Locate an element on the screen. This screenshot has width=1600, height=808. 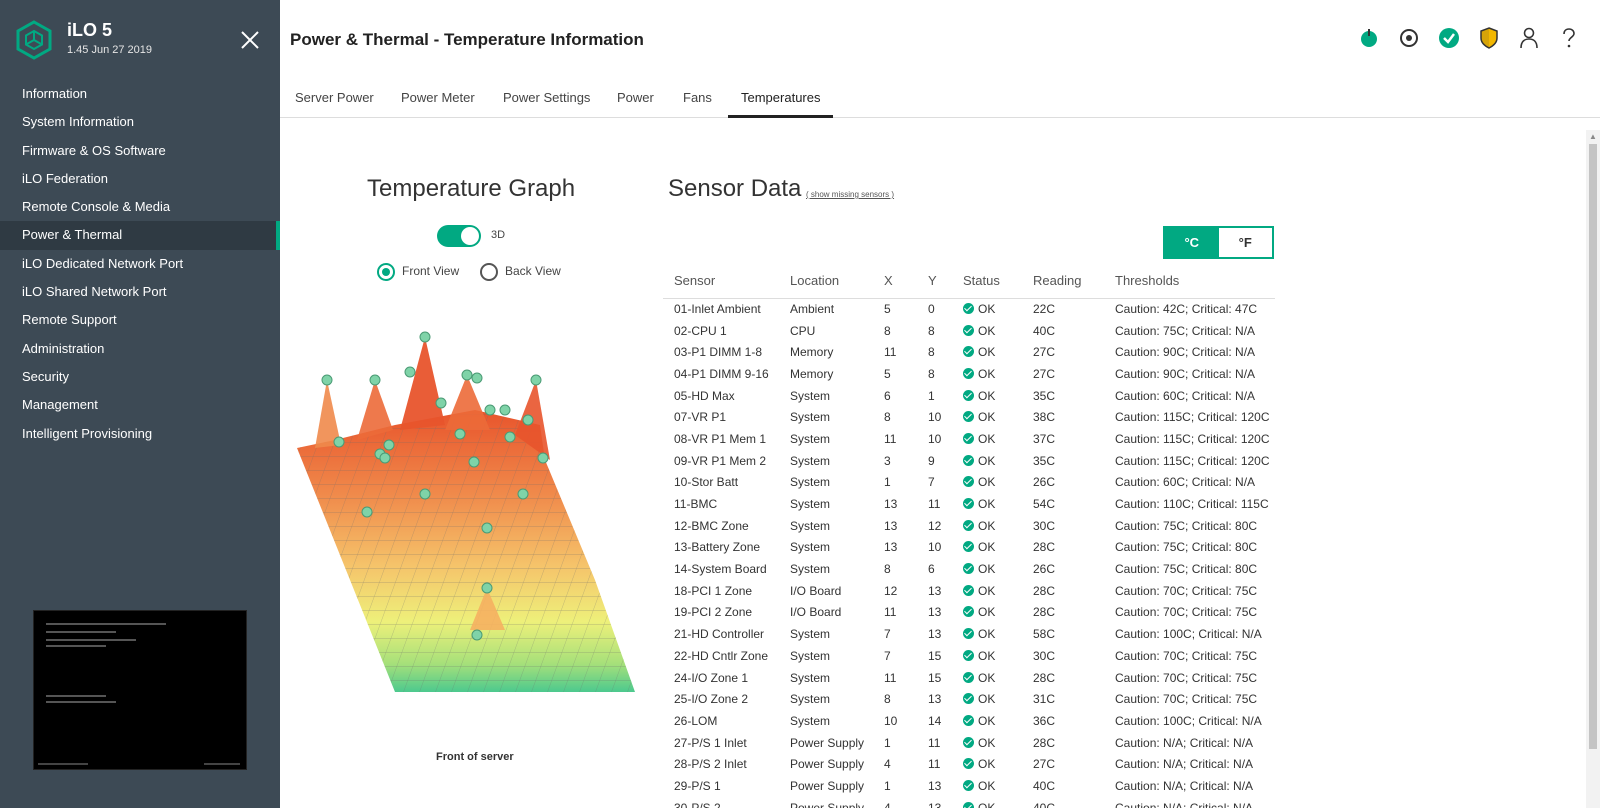
cell-location: System is located at coordinates (810, 395).